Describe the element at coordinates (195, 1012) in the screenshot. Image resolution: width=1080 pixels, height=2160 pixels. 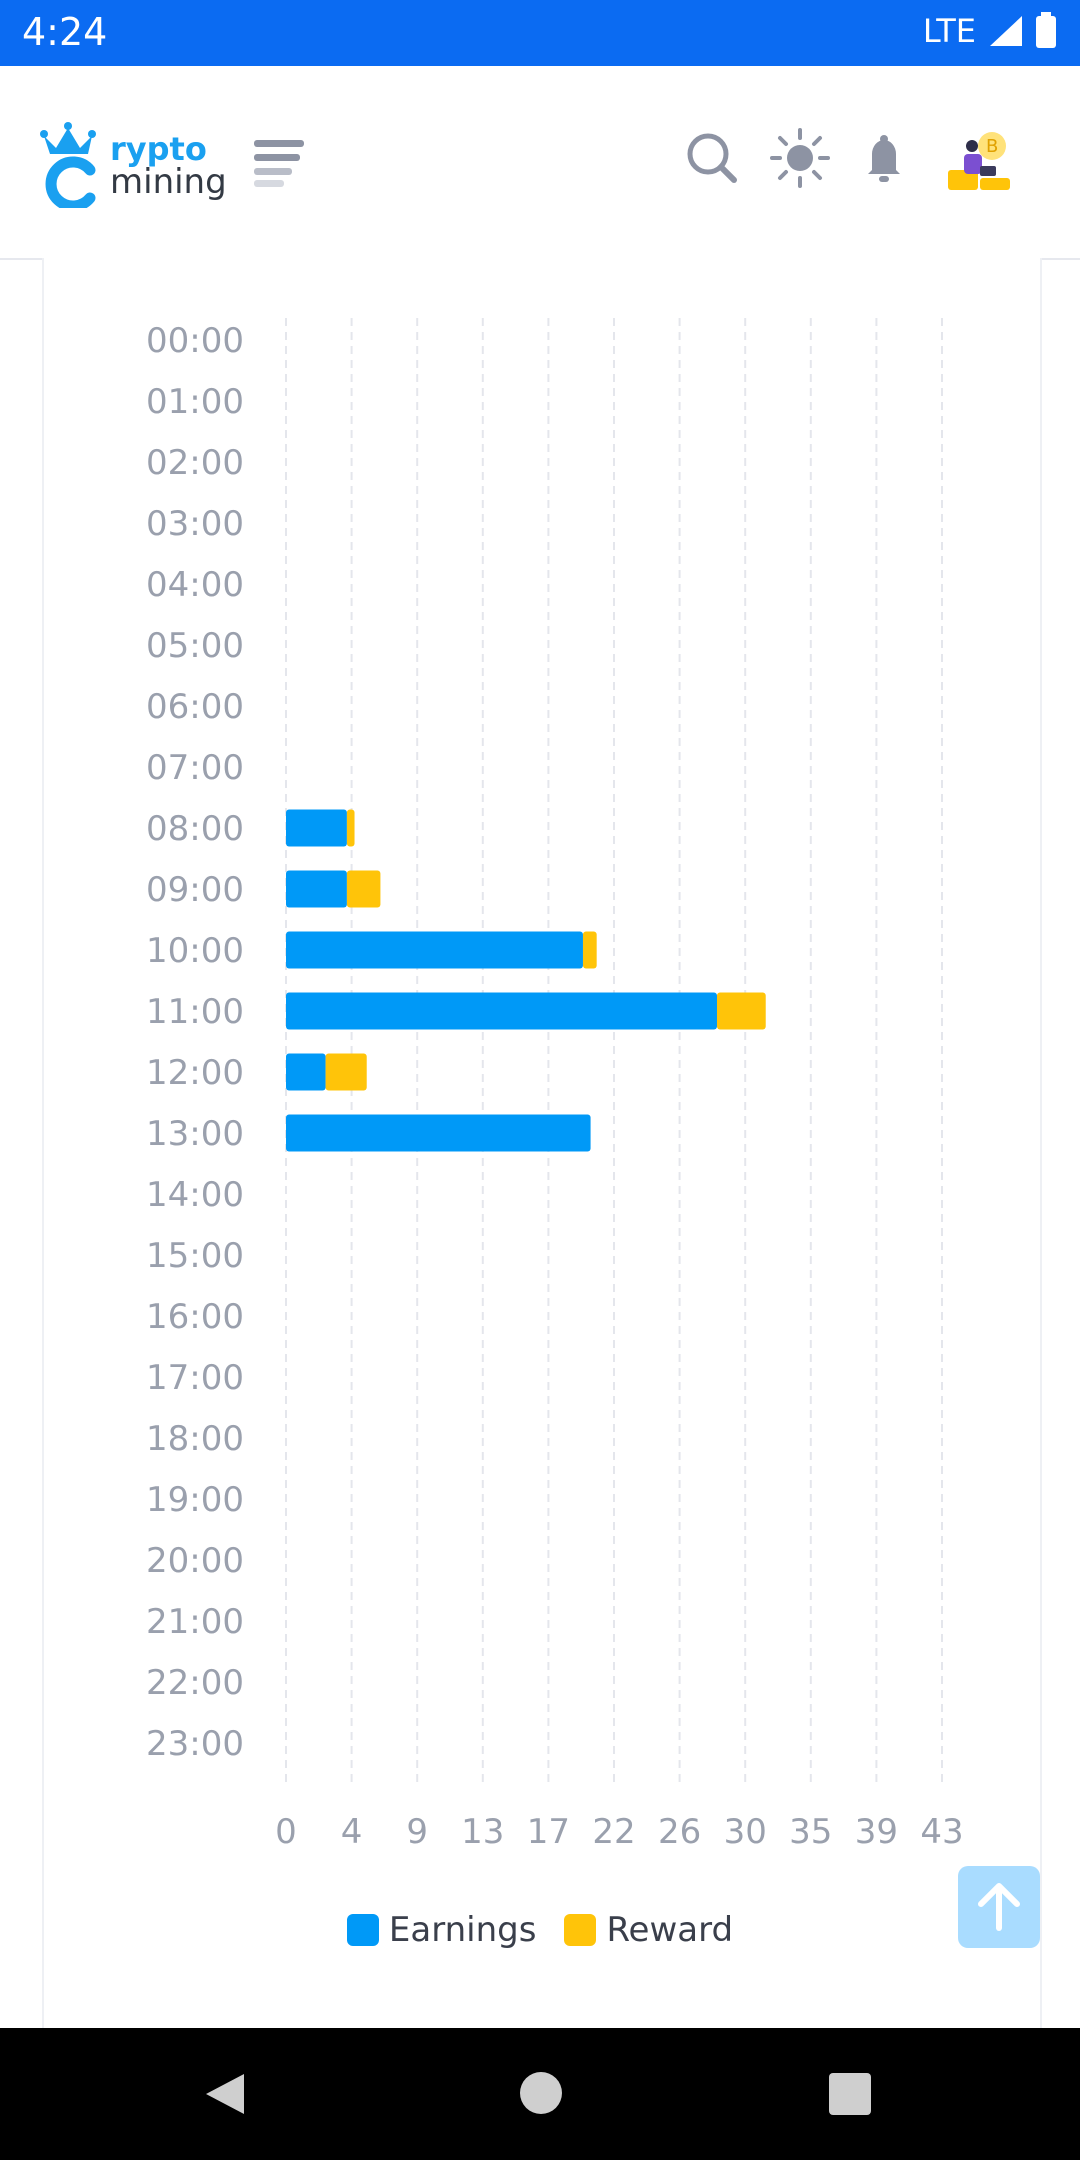
I see `y-tick-label: 11:00` at that location.